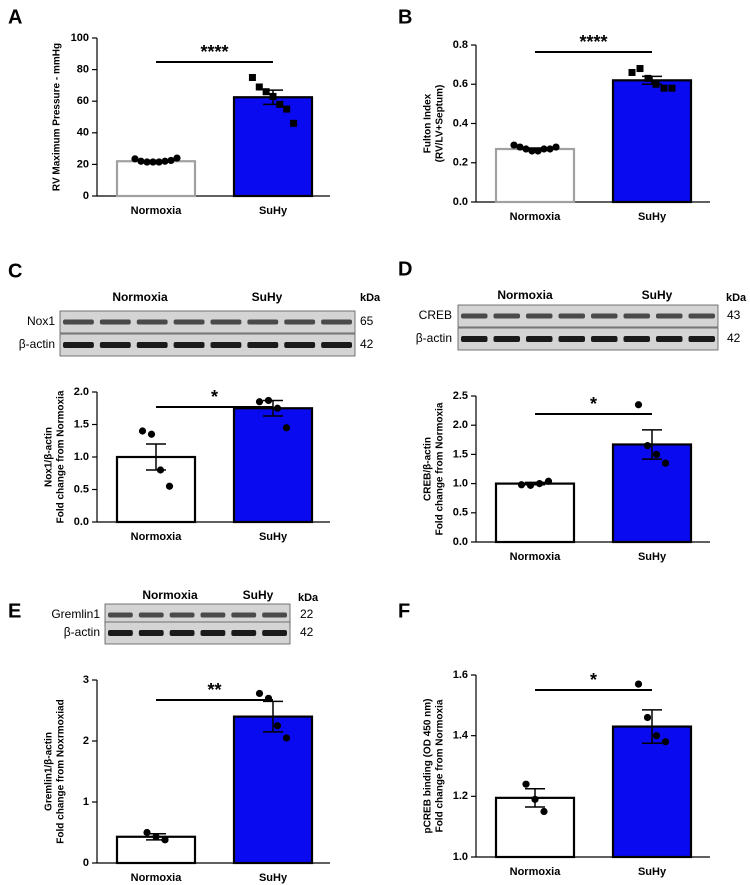 This screenshot has width=750, height=885. I want to click on panel-letter: F, so click(404, 611).